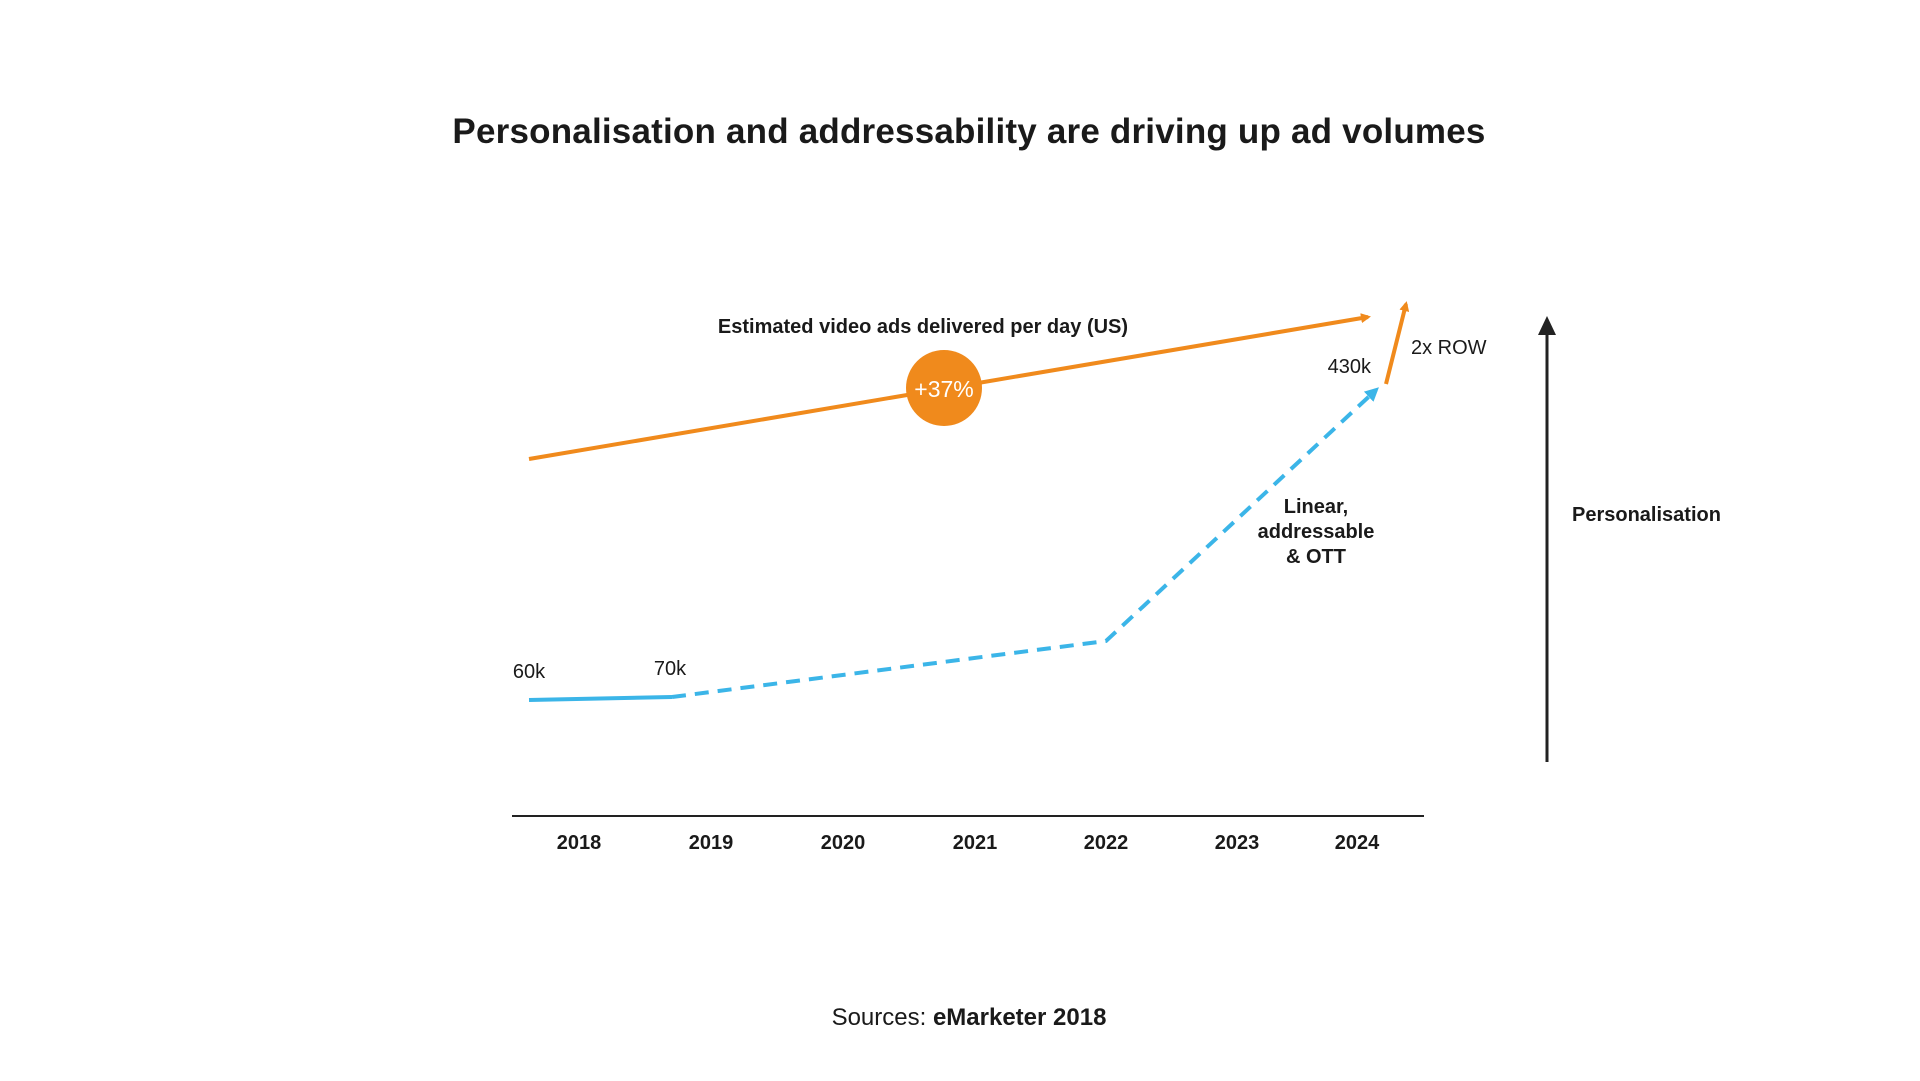 Image resolution: width=1920 pixels, height=1081 pixels. What do you see at coordinates (1397, 343) in the screenshot?
I see `row-arrow` at bounding box center [1397, 343].